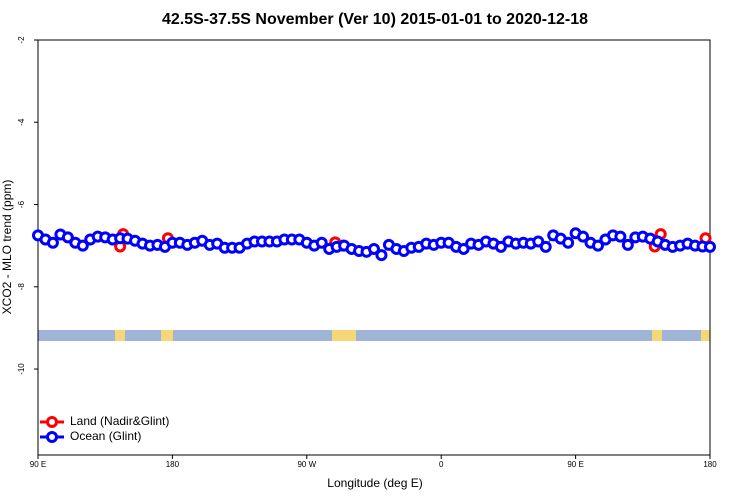 The height and width of the screenshot is (500, 750). What do you see at coordinates (21, 40) in the screenshot?
I see `y-tick-label: -2` at bounding box center [21, 40].